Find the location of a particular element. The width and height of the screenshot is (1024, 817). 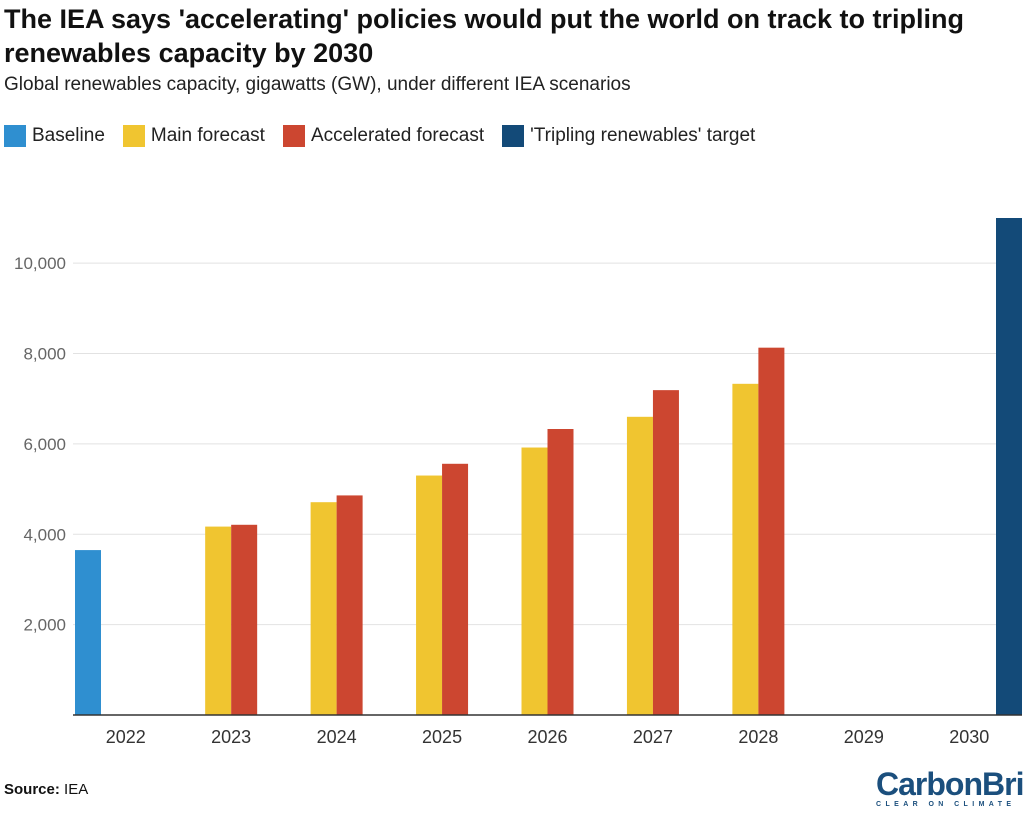

bar-tripling-renewables-target-2030 is located at coordinates (1009, 466).